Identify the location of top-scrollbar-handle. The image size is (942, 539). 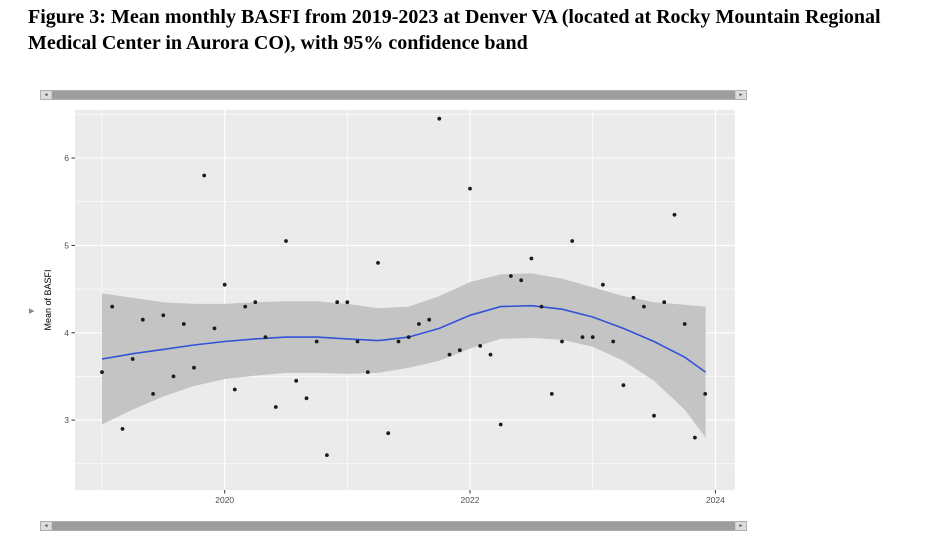
(393, 95).